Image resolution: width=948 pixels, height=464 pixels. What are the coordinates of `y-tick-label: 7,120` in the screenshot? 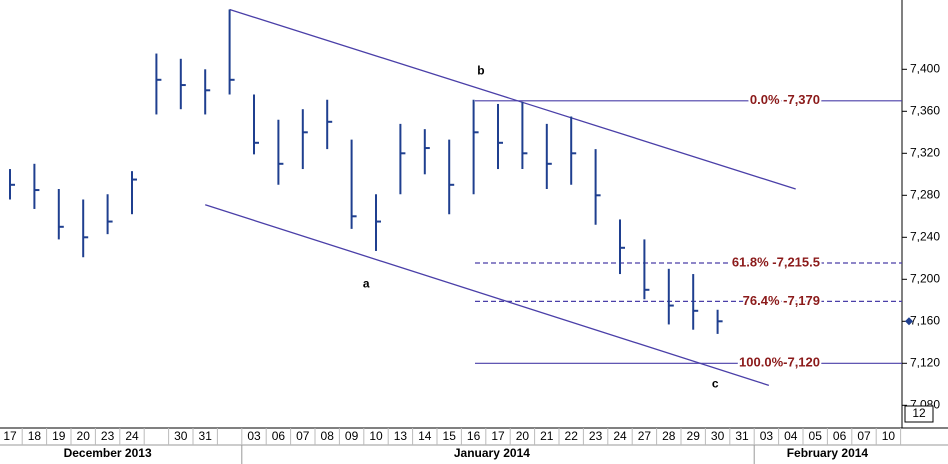 It's located at (925, 362).